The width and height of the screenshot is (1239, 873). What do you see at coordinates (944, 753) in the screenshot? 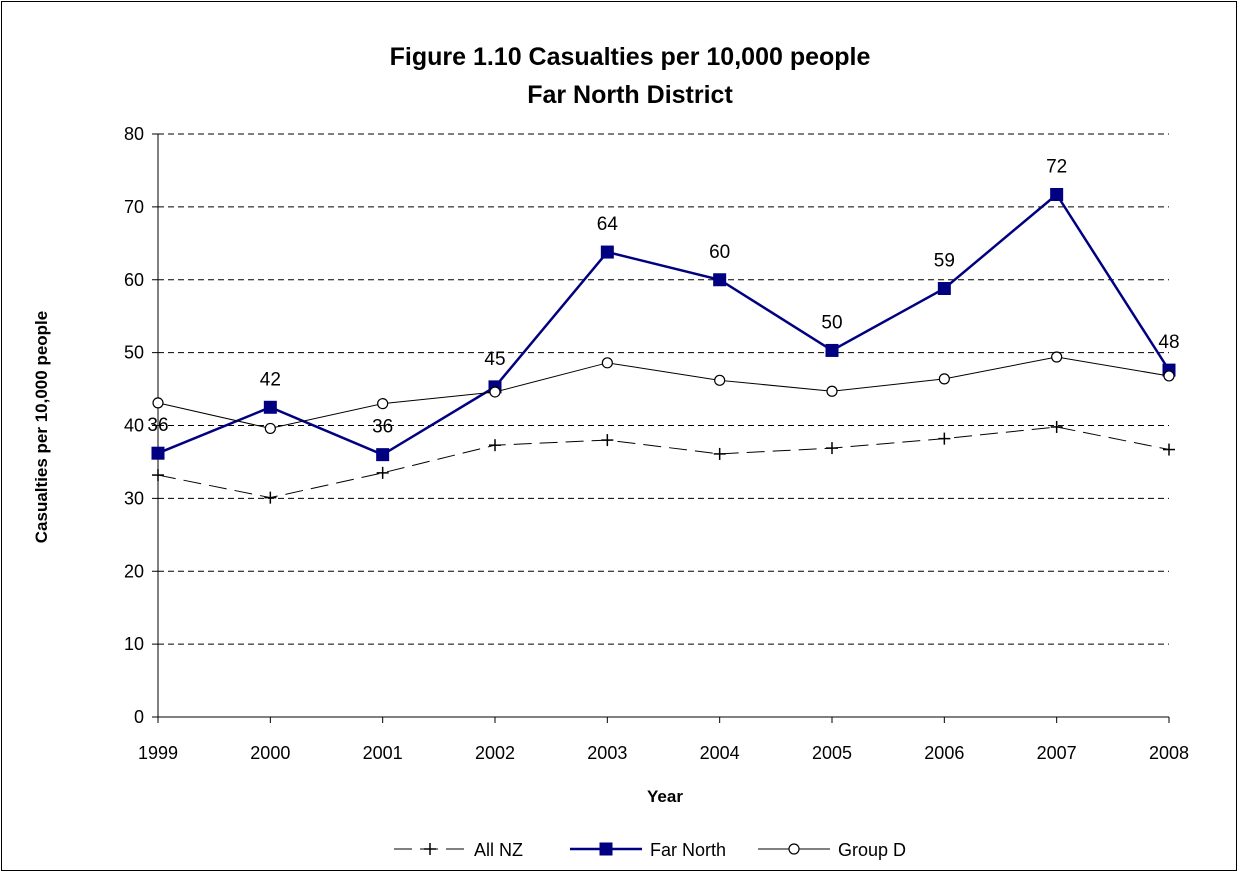
I see `x-tick-label: 2006` at bounding box center [944, 753].